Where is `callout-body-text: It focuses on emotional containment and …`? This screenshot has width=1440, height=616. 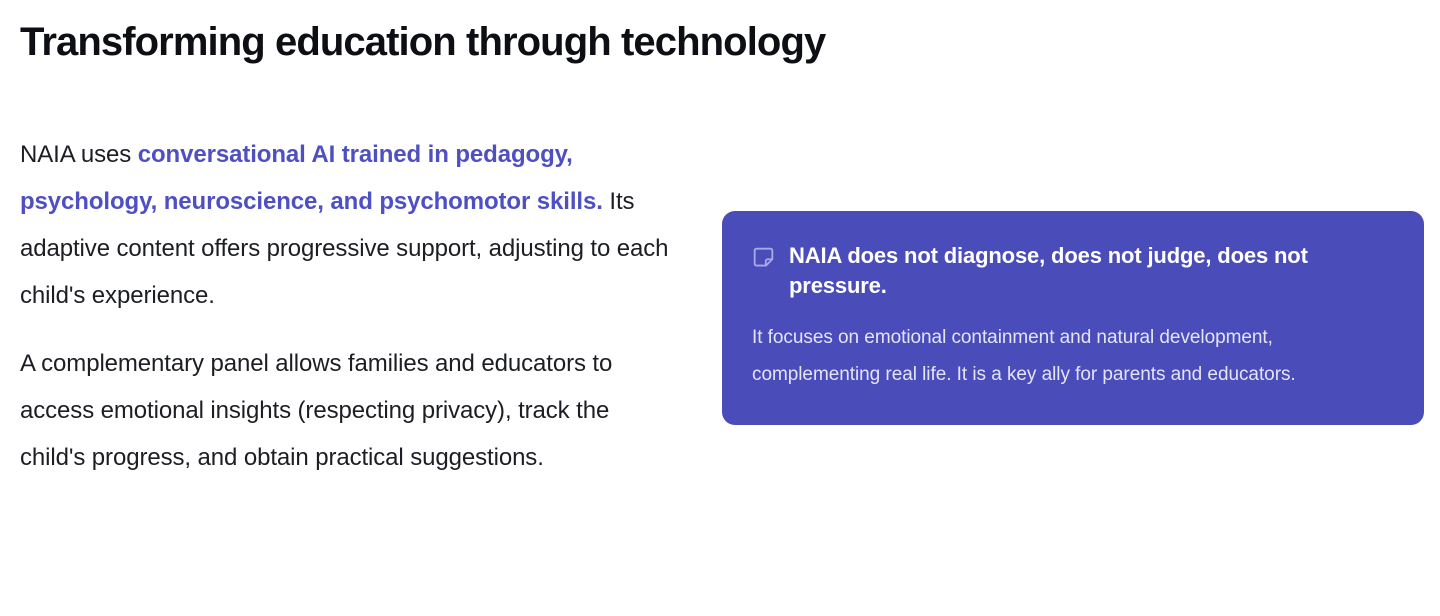 callout-body-text: It focuses on emotional containment and … is located at coordinates (1024, 356).